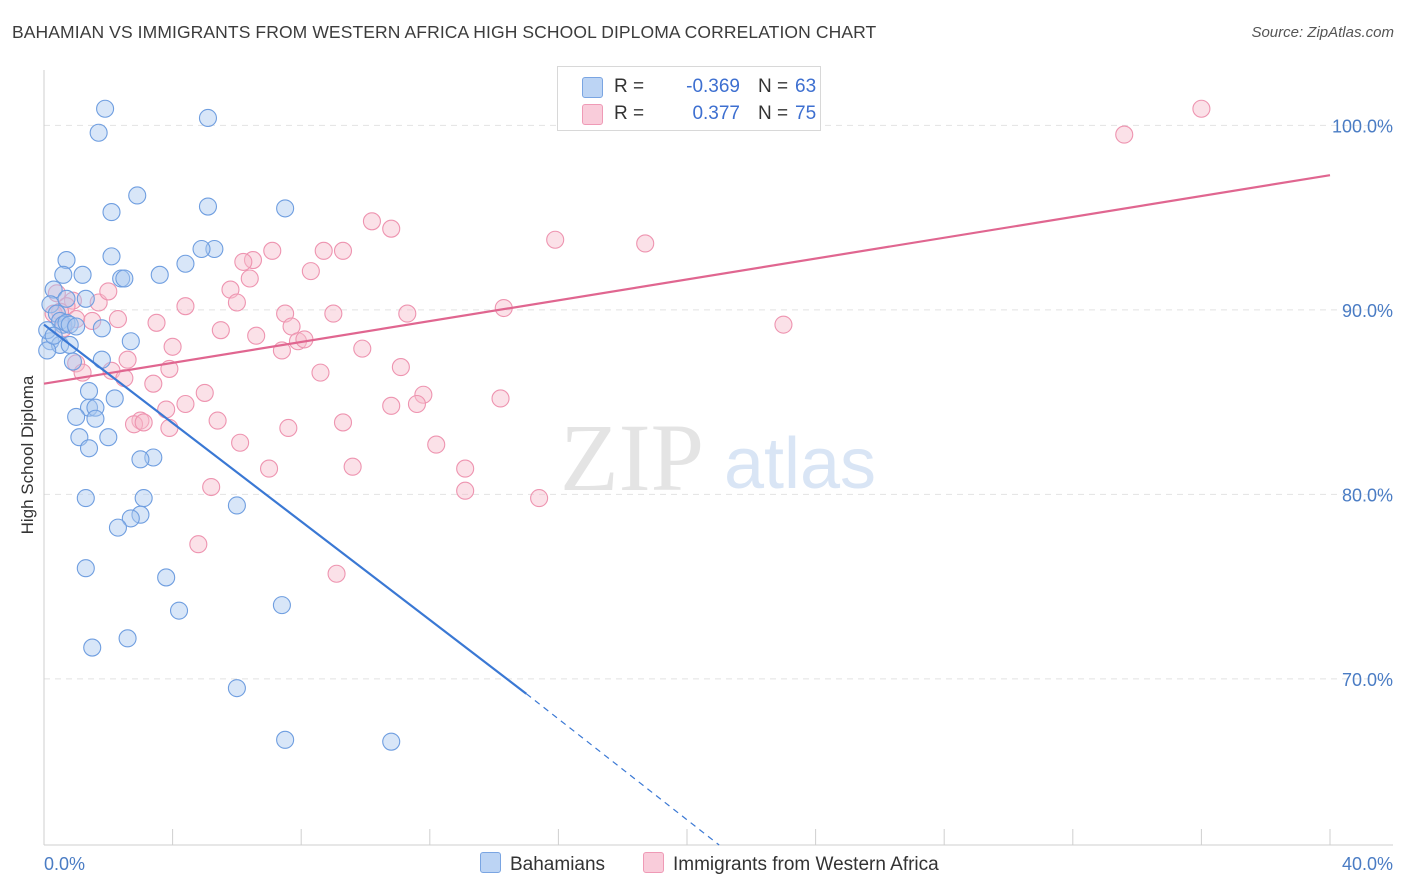  I want to click on bottom-legend-bahamians: Bahamians, so click(542, 864).